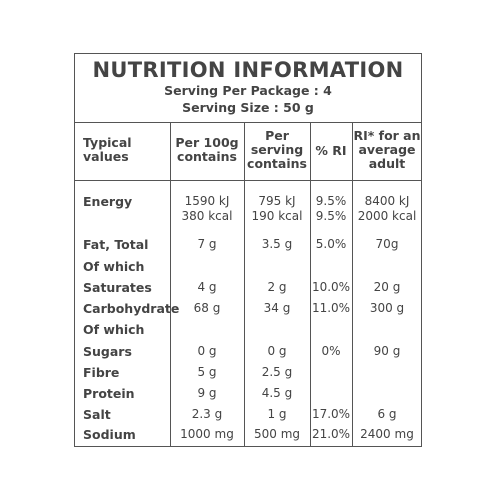 This screenshot has height=500, width=500. What do you see at coordinates (207, 142) in the screenshot?
I see `header-line: Per 100g` at bounding box center [207, 142].